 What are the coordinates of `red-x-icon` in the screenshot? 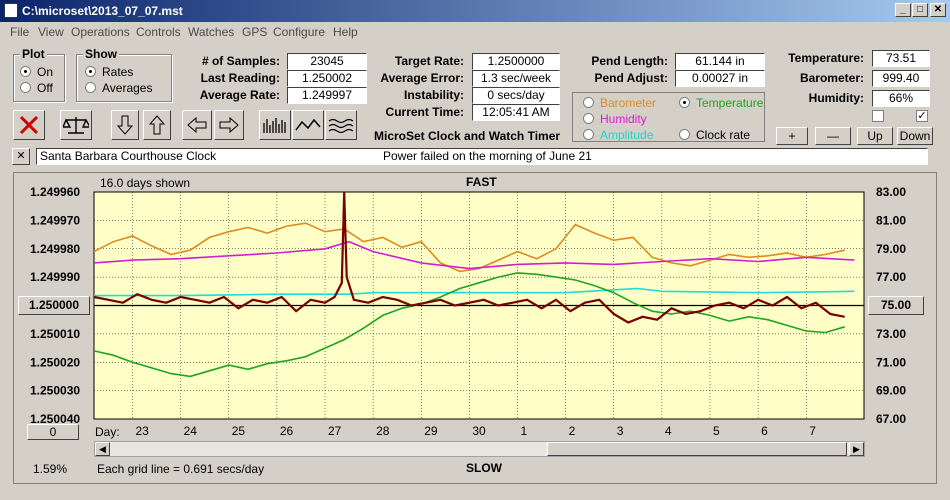 It's located at (29, 125).